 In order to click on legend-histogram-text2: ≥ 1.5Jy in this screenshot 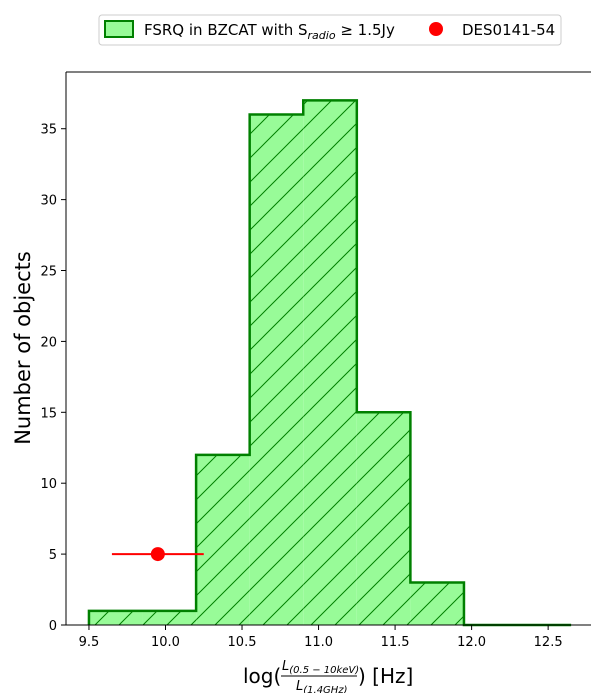, I will do `click(365, 30)`.